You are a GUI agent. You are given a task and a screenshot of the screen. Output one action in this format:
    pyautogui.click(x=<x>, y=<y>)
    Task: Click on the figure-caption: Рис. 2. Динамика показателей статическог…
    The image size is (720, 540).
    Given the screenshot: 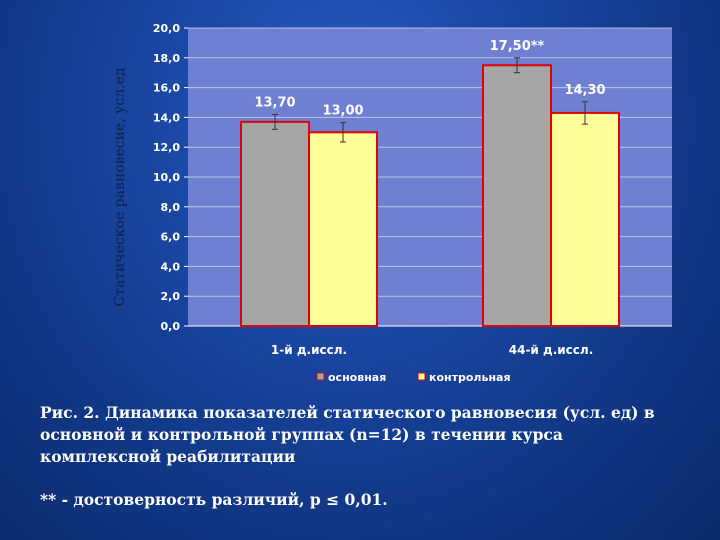 What is the action you would take?
    pyautogui.click(x=347, y=434)
    